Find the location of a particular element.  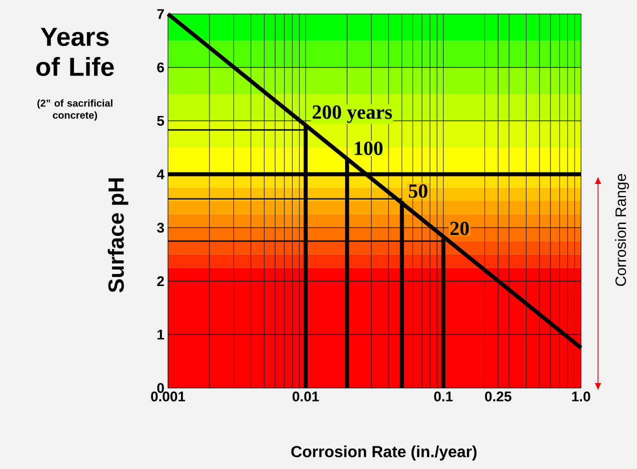

text: Corrosion Range is located at coordinates (622, 230).